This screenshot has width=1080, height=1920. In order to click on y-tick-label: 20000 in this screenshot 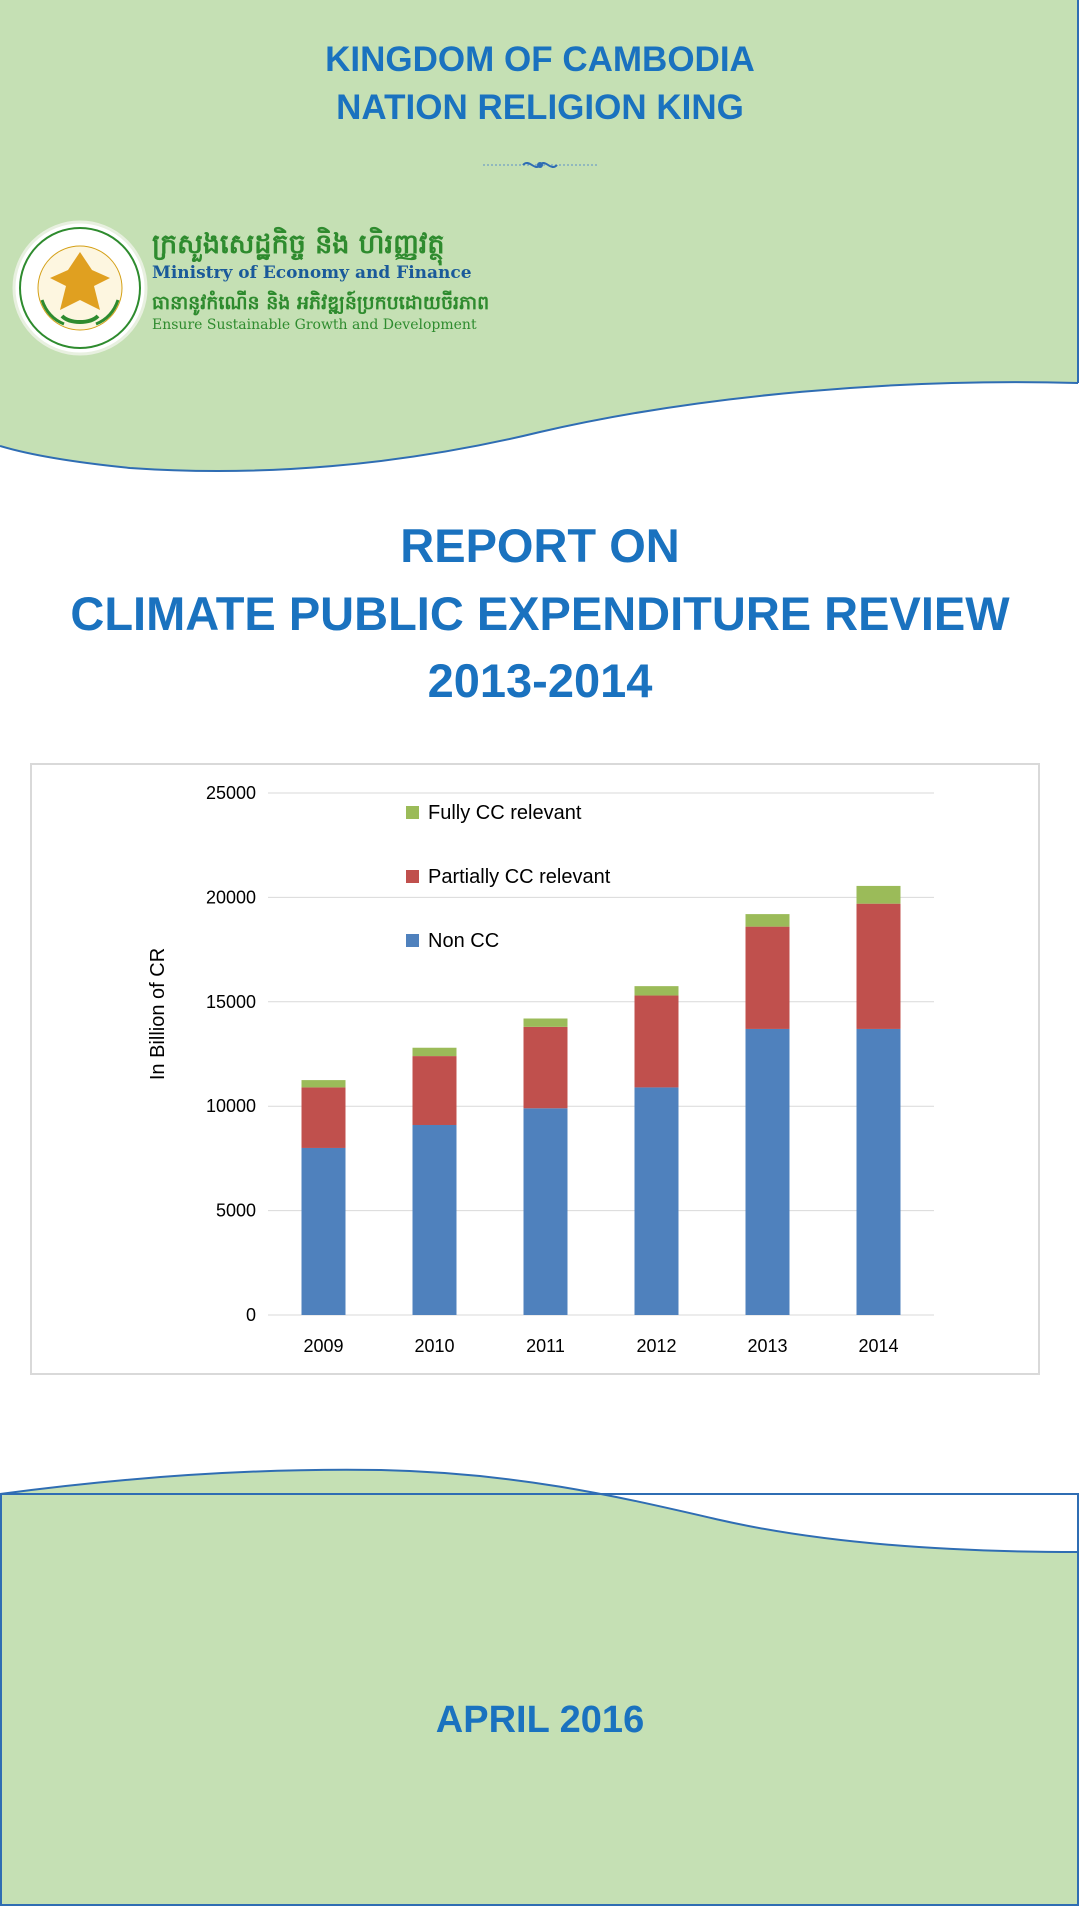, I will do `click(231, 897)`.